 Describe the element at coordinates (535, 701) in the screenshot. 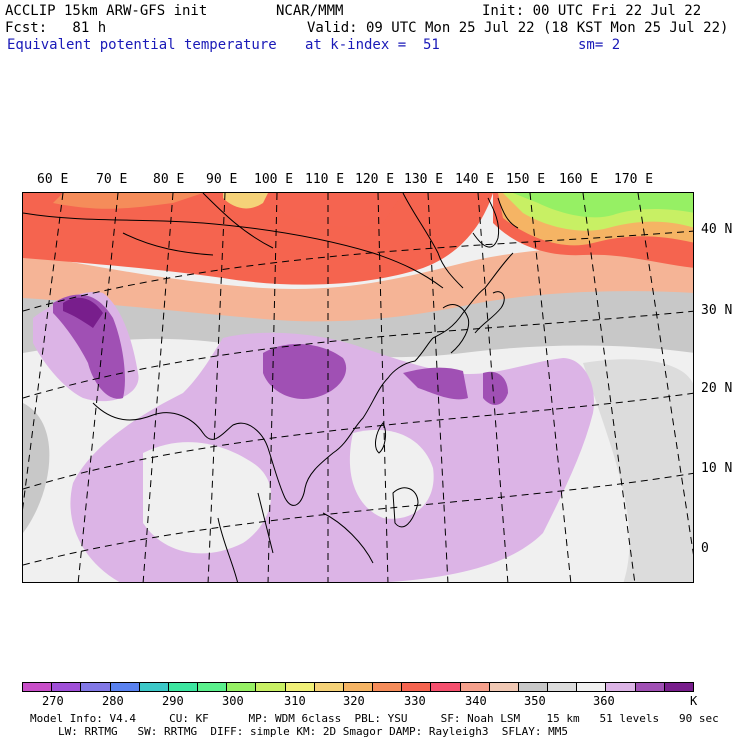

I see `colorbar-tick-label: 350` at that location.